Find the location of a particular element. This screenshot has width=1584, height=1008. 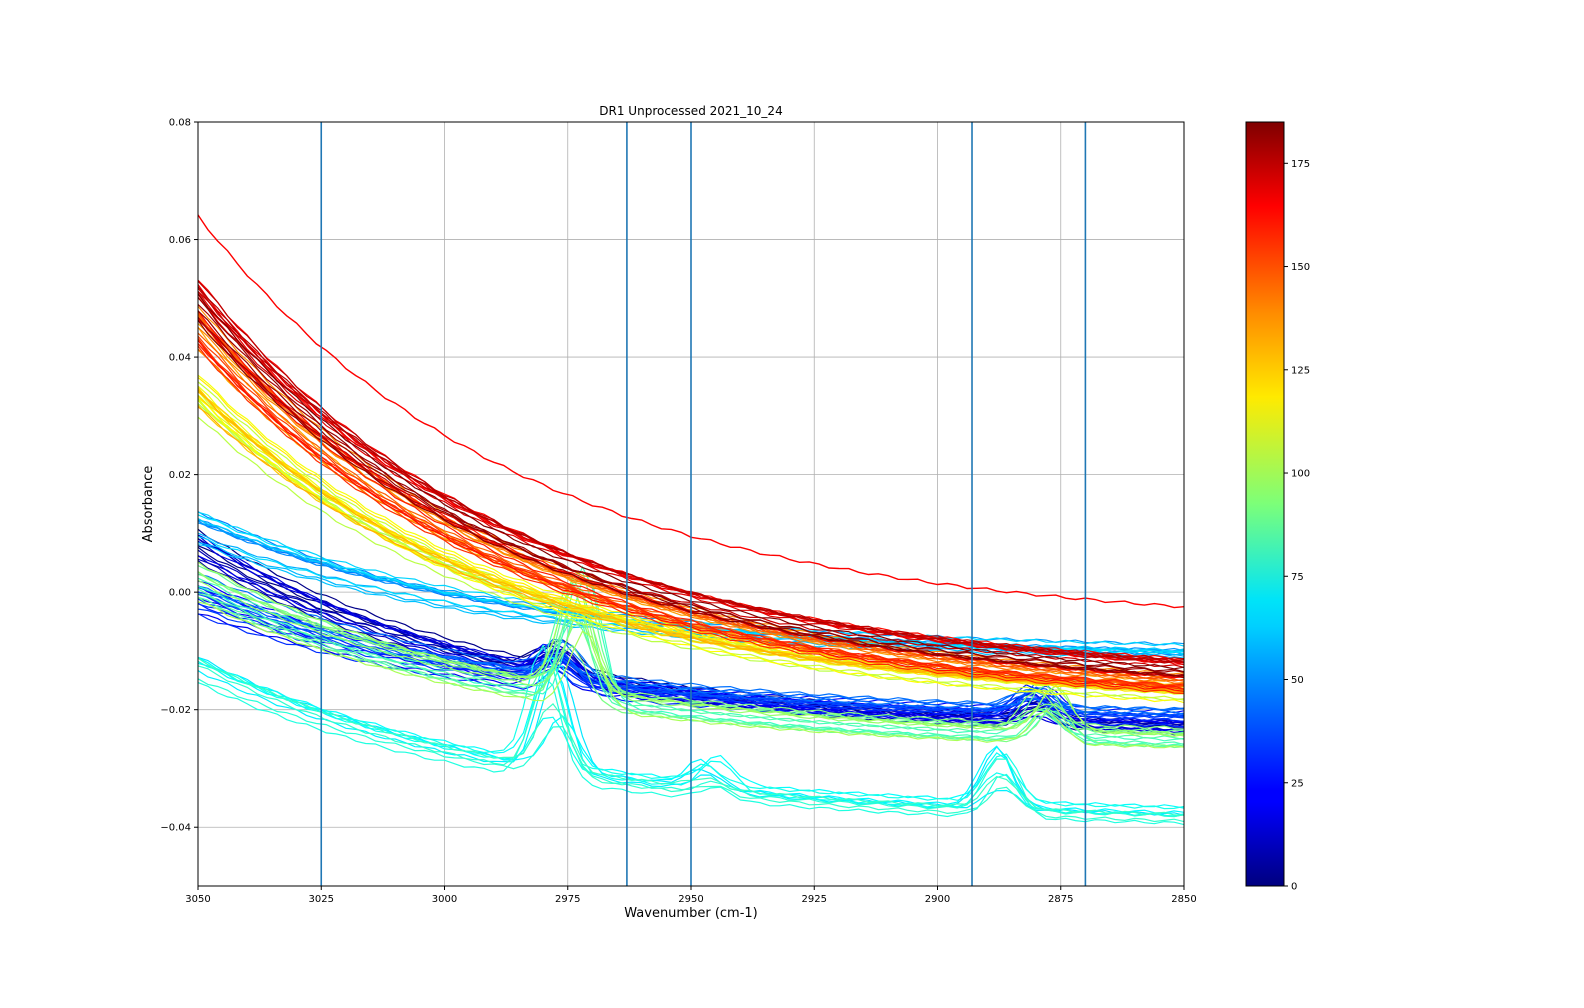

x-tick-label-6: 2900 is located at coordinates (937, 899).